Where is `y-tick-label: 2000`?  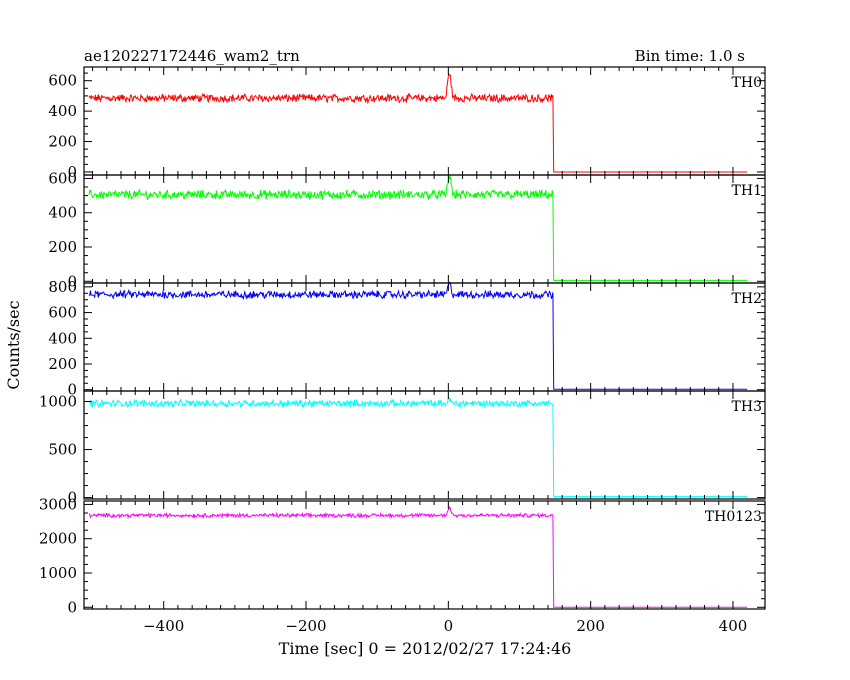
y-tick-label: 2000 is located at coordinates (58, 539).